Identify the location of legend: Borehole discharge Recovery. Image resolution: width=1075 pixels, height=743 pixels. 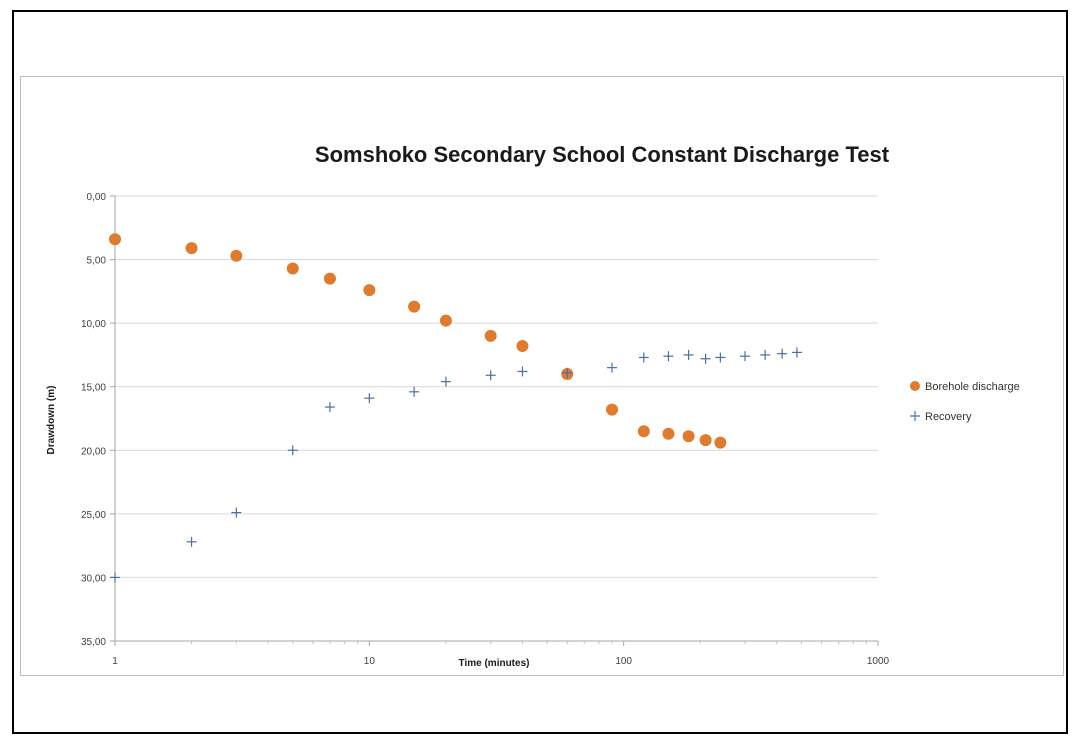
(965, 402).